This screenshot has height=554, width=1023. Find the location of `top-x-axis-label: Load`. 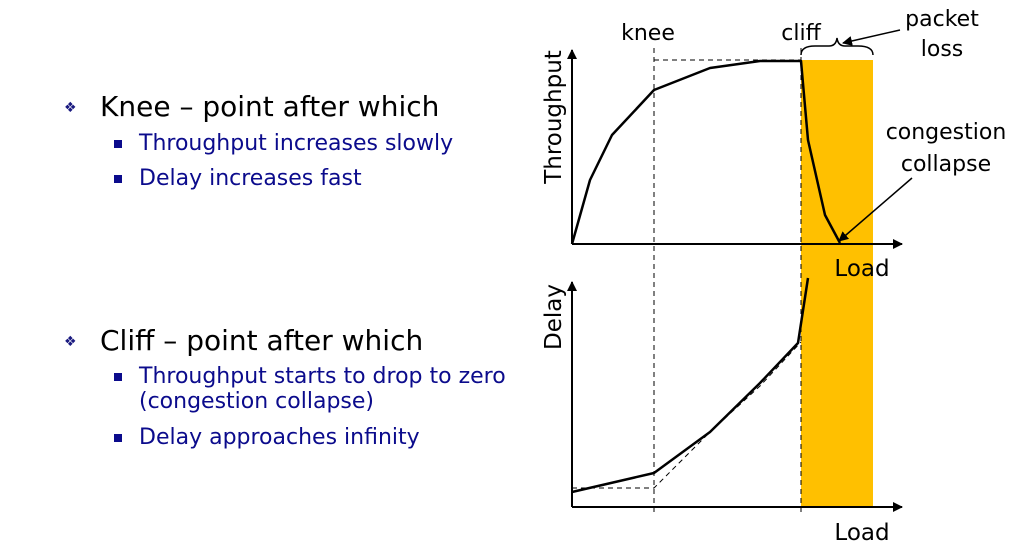

top-x-axis-label: Load is located at coordinates (861, 269).